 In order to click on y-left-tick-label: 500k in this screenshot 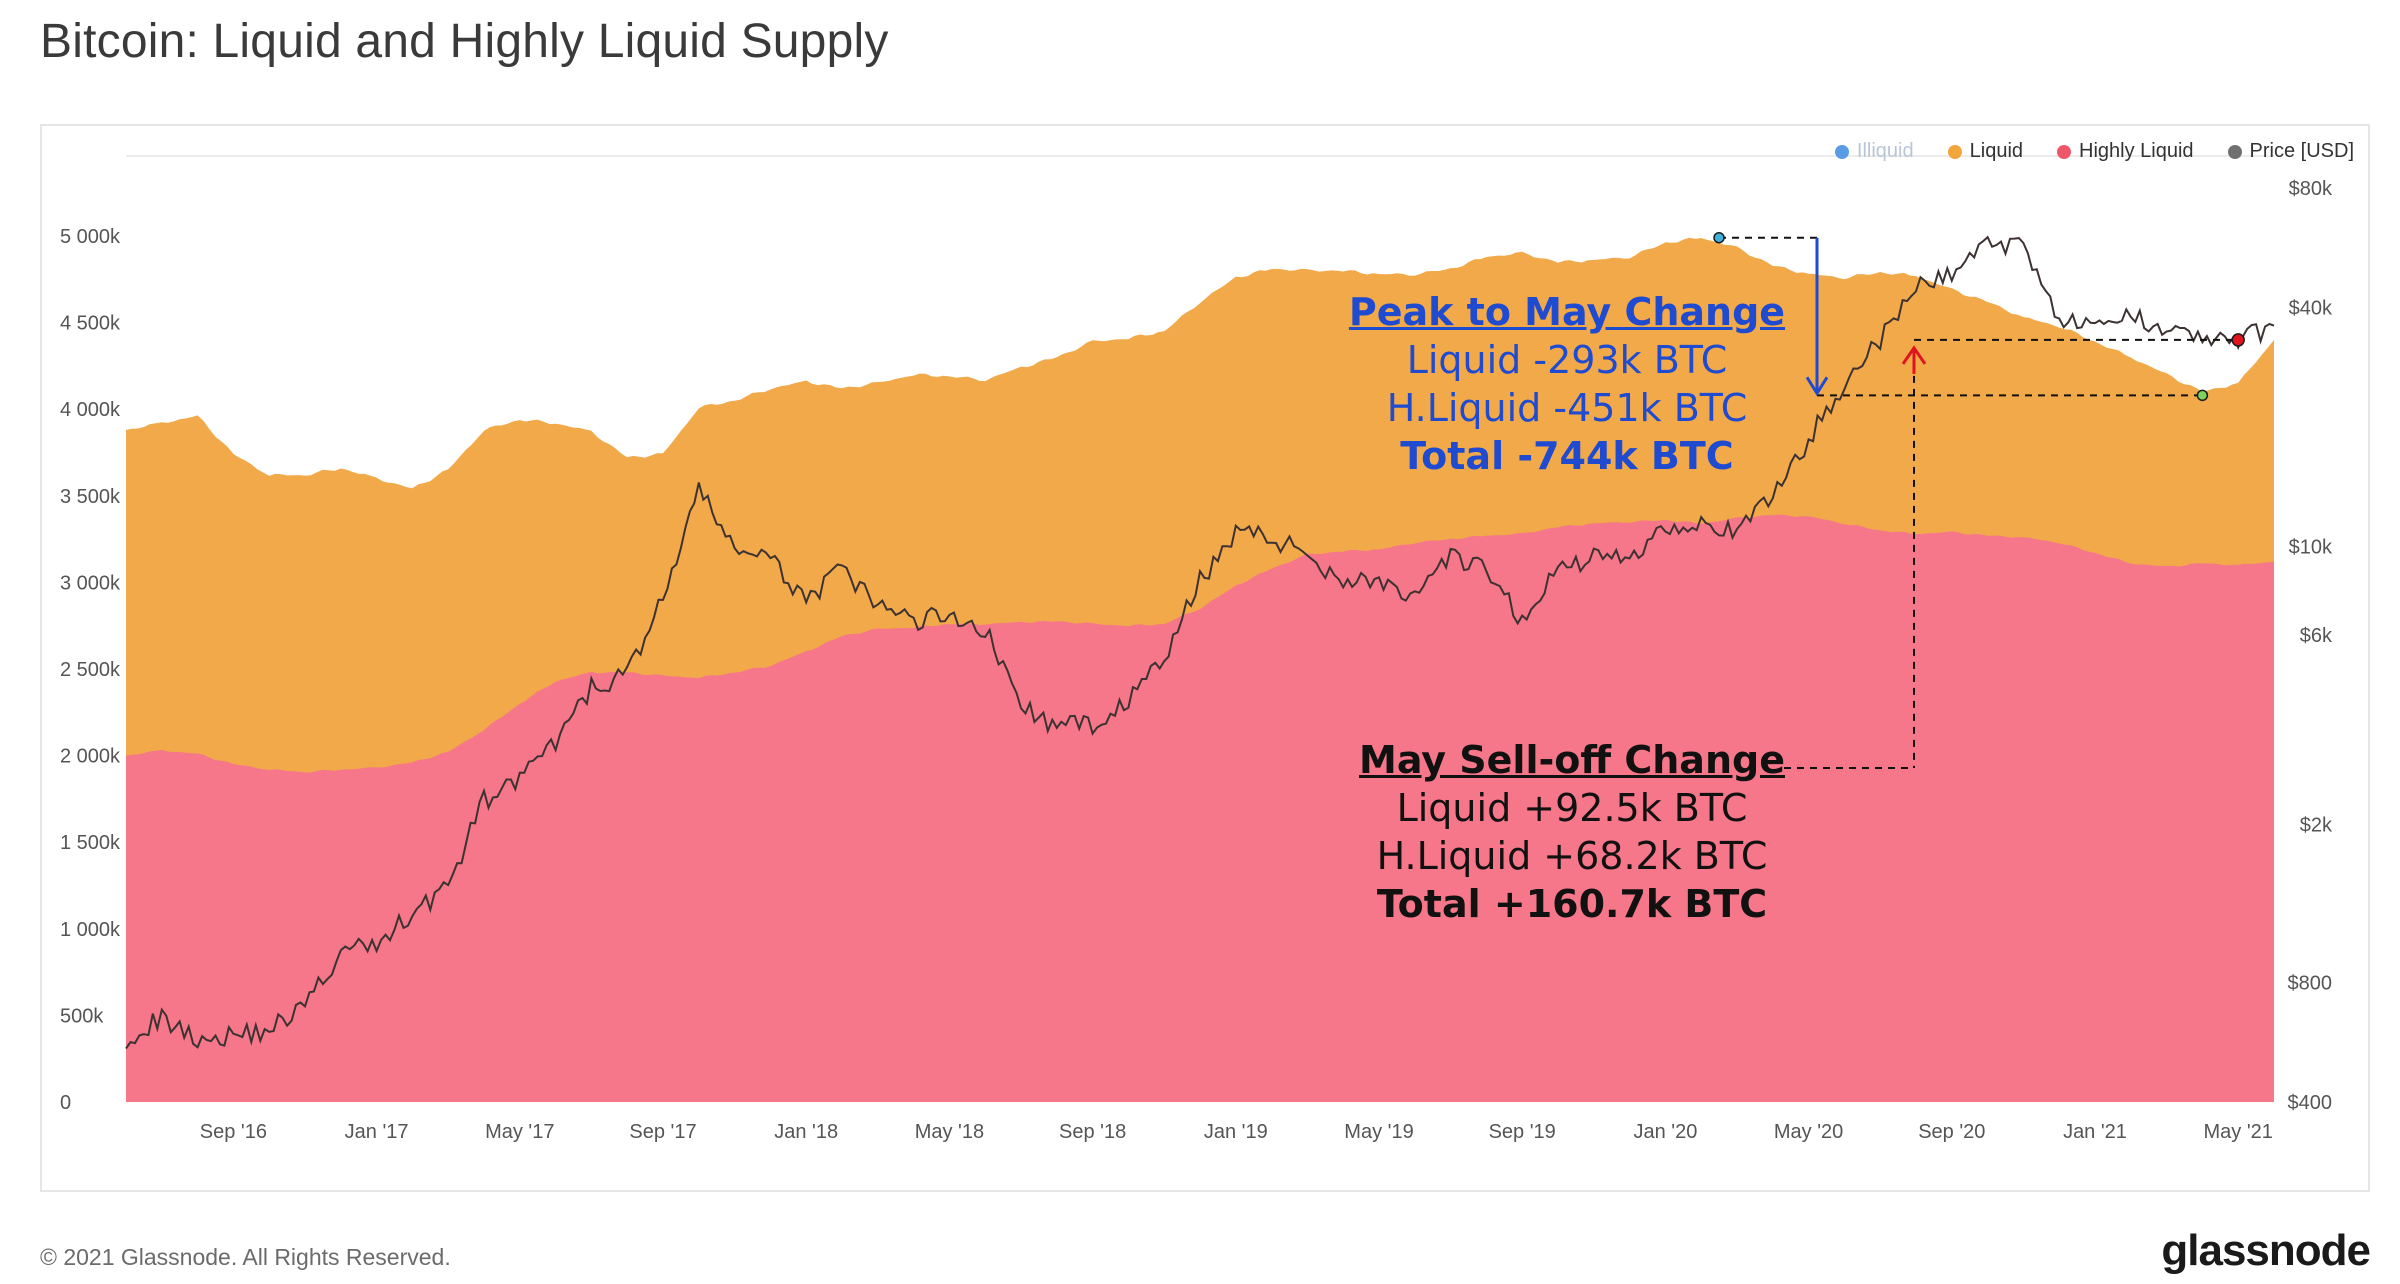, I will do `click(82, 1016)`.